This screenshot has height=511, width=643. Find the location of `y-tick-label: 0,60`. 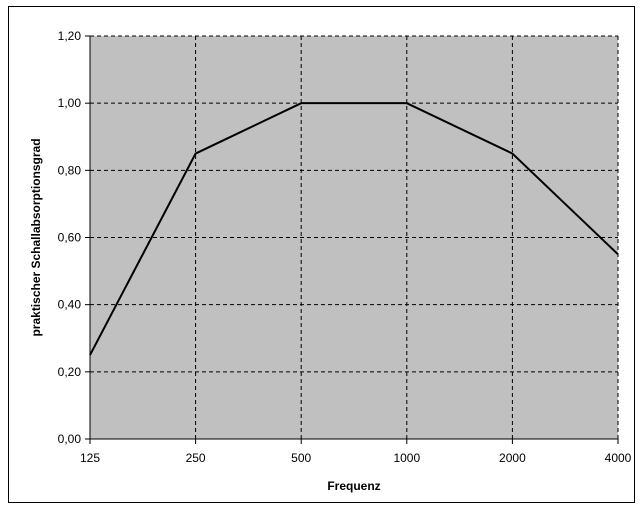

y-tick-label: 0,60 is located at coordinates (70, 238).